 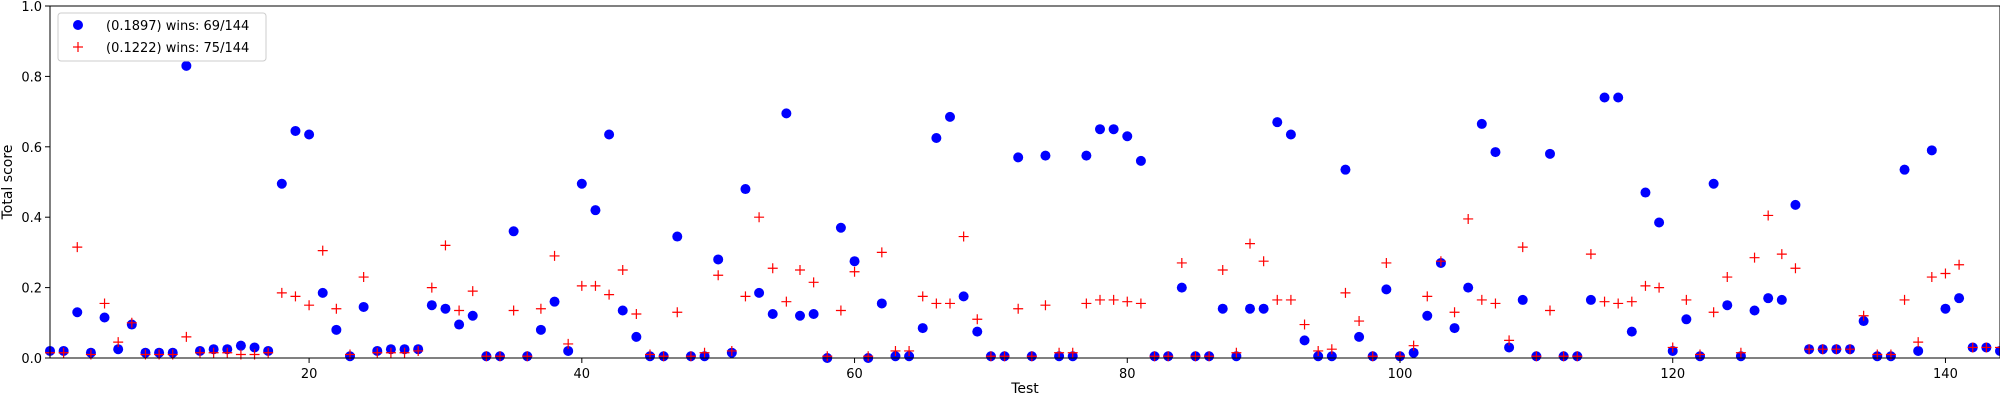 What do you see at coordinates (78, 47) in the screenshot?
I see `legend-marker-plus` at bounding box center [78, 47].